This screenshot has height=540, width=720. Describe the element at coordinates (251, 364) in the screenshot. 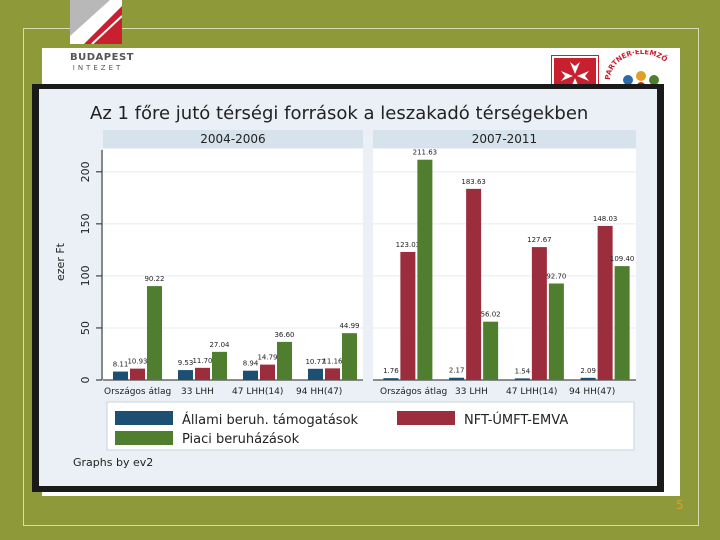

I see `data-label: 8.94` at that location.